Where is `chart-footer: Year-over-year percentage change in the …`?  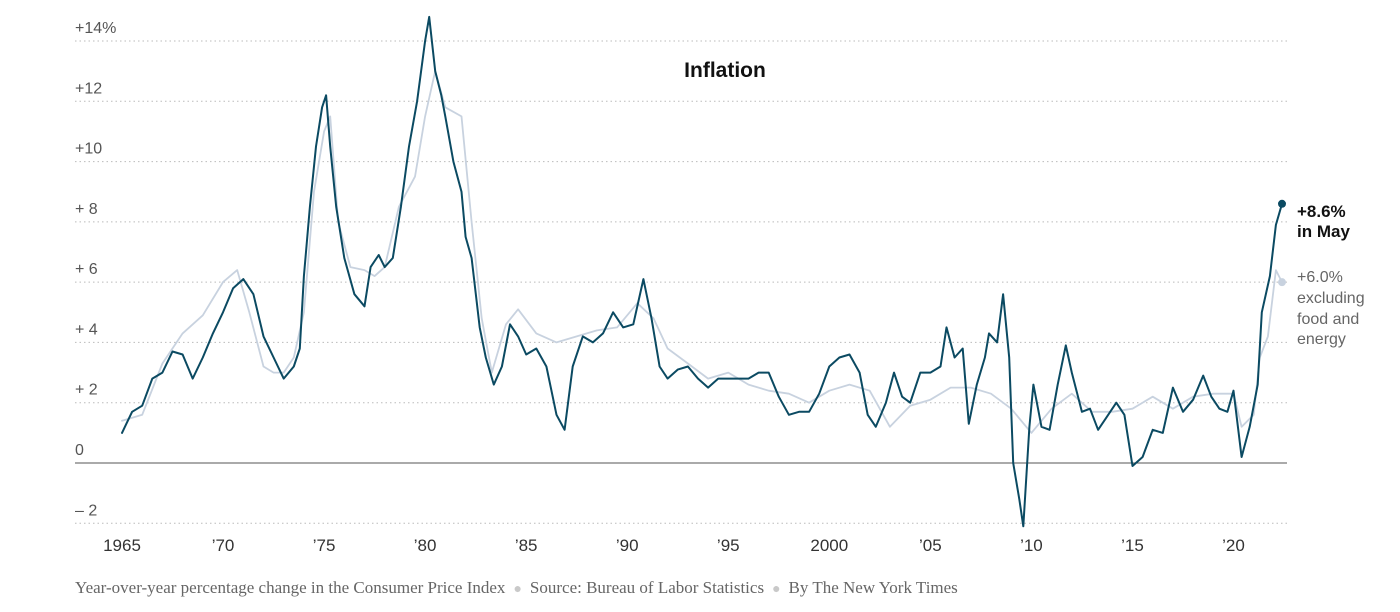
chart-footer: Year-over-year percentage change in the … is located at coordinates (516, 588).